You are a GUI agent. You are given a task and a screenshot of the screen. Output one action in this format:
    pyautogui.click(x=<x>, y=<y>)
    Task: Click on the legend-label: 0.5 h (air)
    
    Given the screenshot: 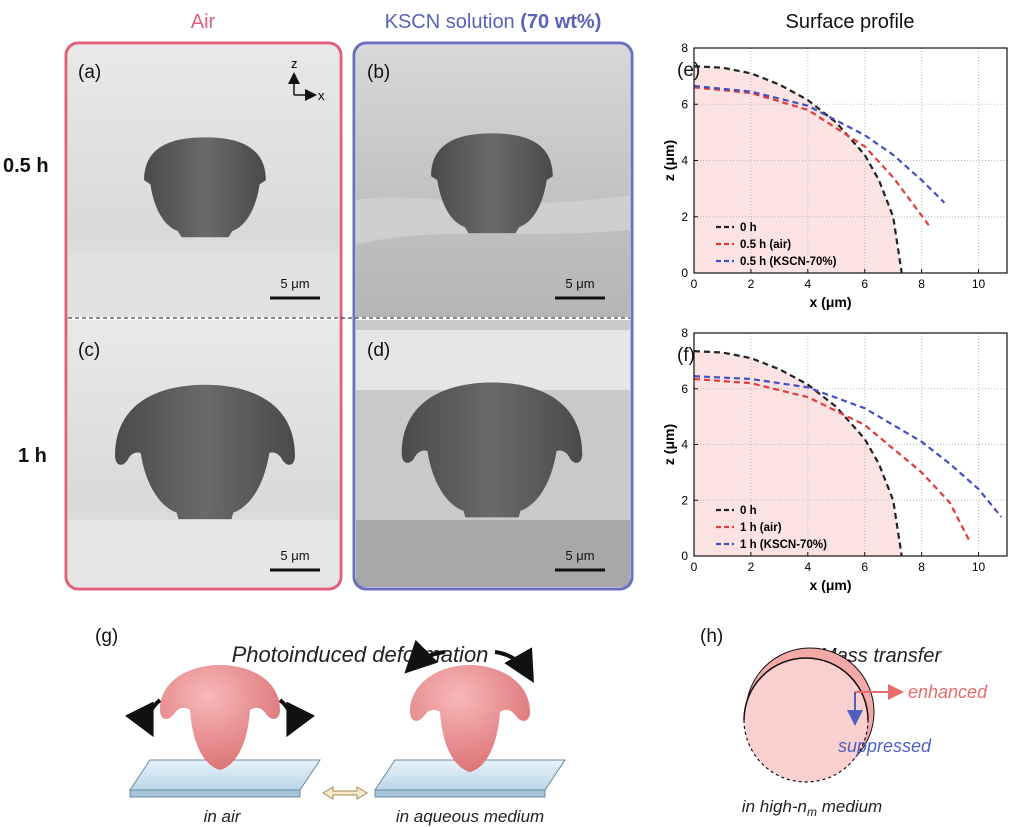 What is the action you would take?
    pyautogui.click(x=765, y=245)
    